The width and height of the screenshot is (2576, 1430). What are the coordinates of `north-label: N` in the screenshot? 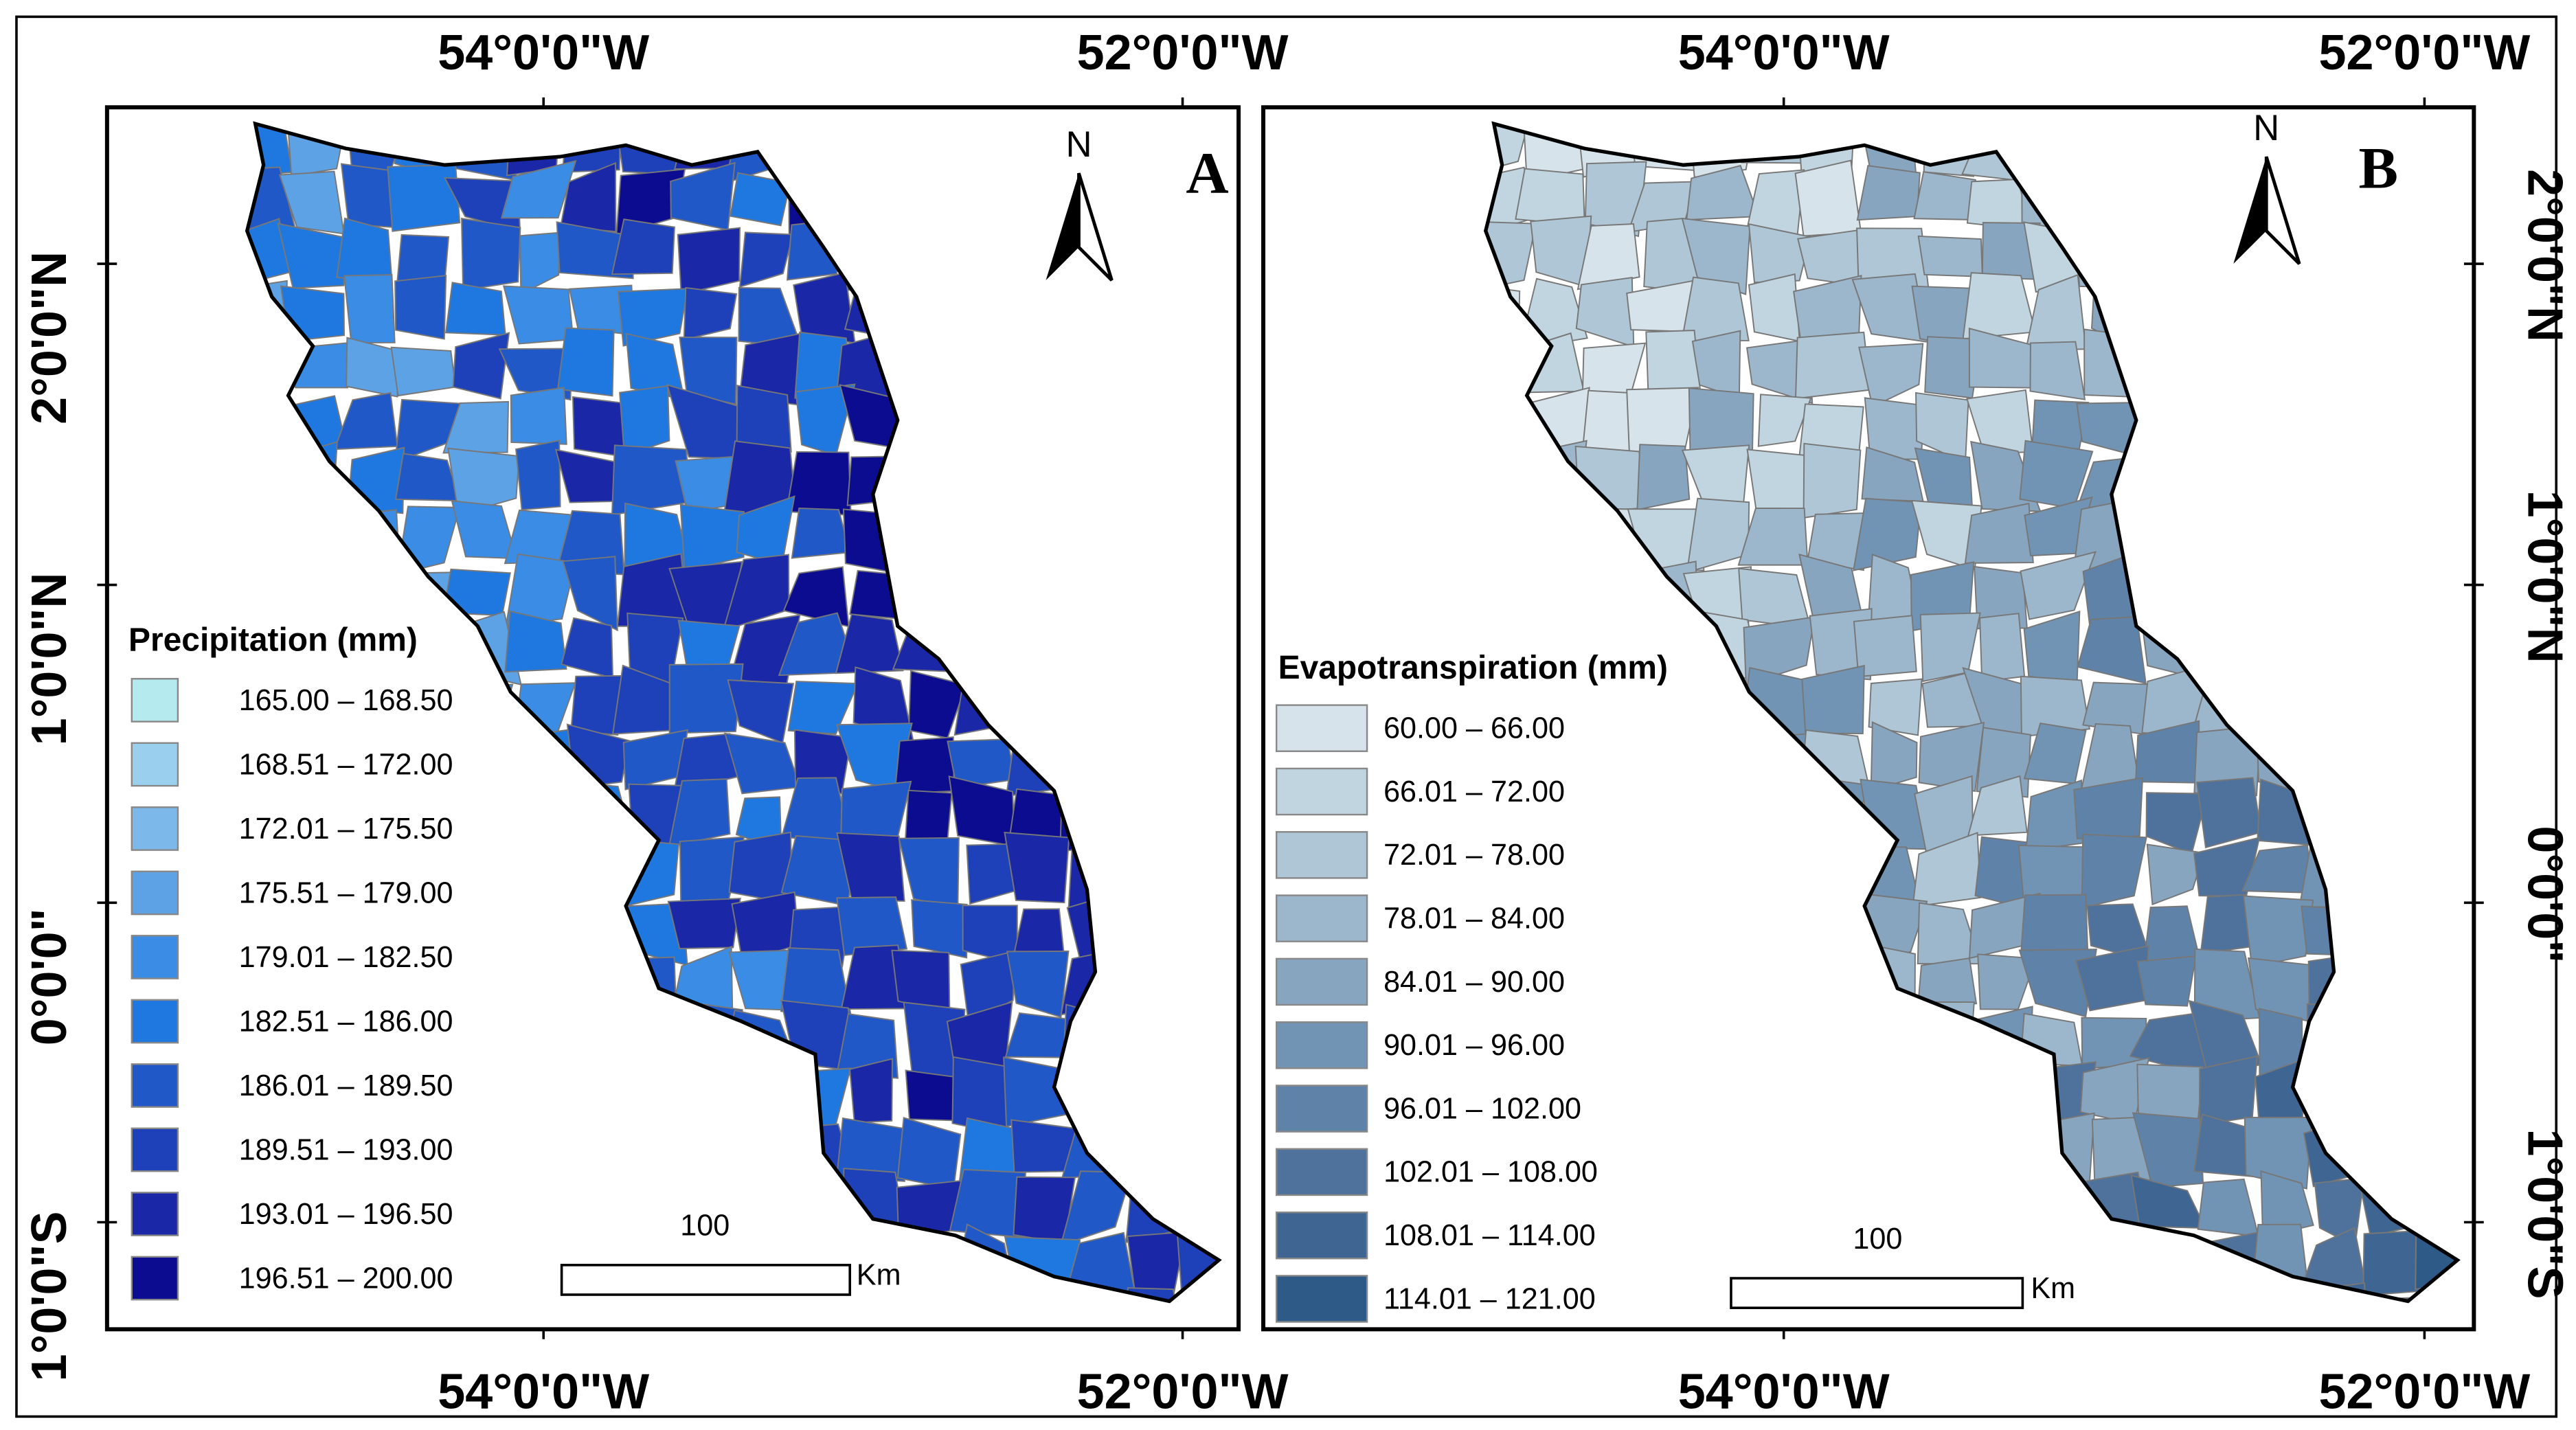 It's located at (2266, 128).